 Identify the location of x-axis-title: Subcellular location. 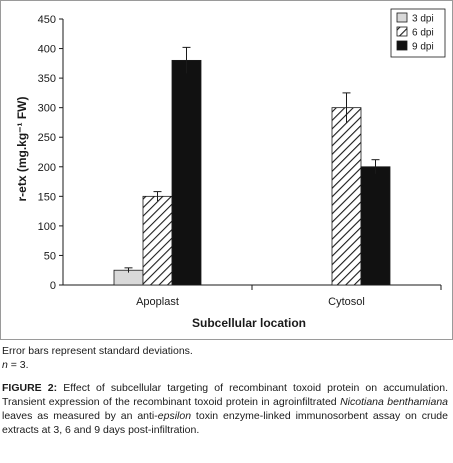
(249, 323).